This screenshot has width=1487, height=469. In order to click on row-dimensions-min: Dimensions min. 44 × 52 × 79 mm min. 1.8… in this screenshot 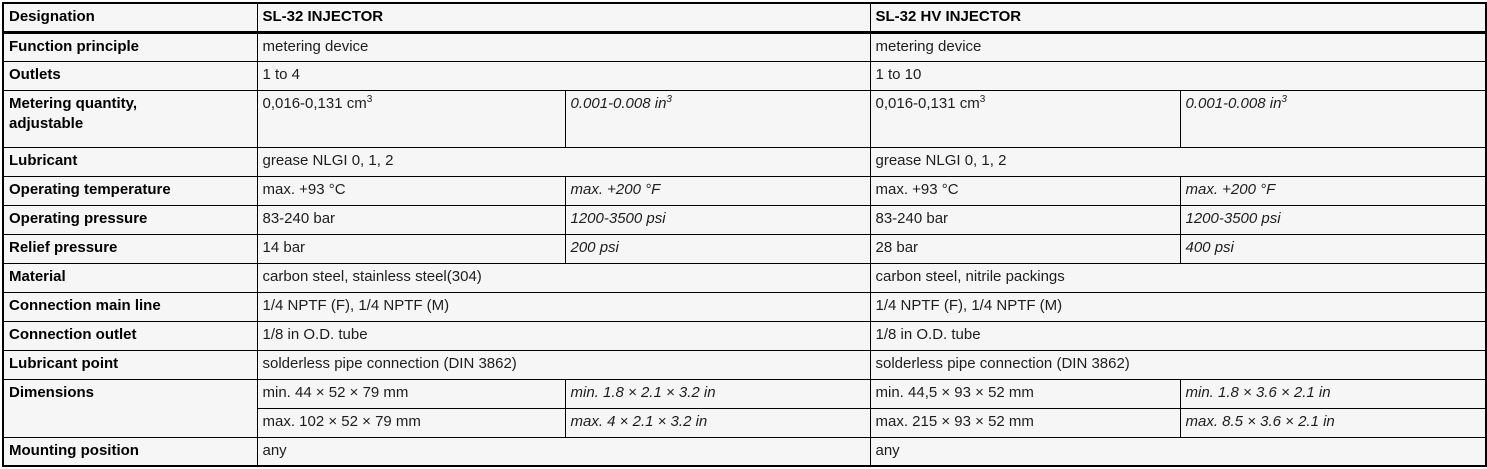, I will do `click(744, 408)`.